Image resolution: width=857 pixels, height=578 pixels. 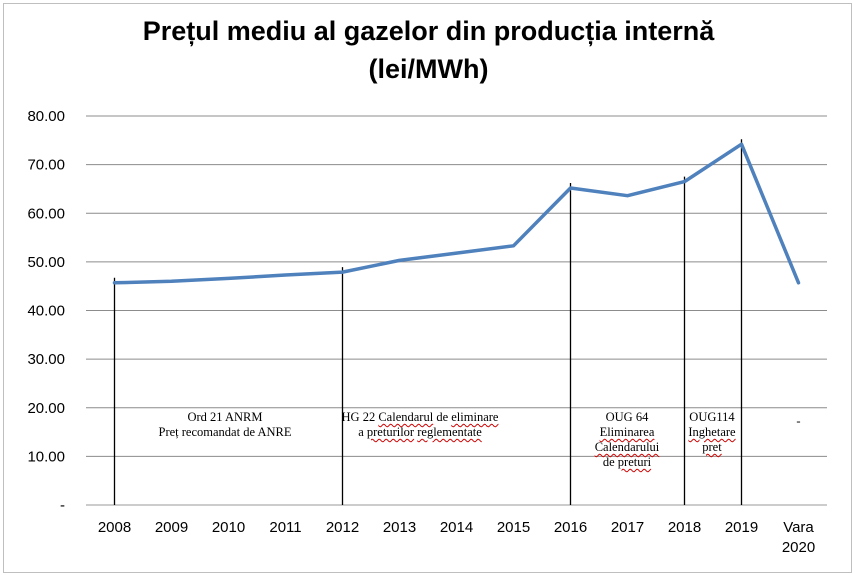 I want to click on x-tick-label: 2009, so click(x=171, y=527).